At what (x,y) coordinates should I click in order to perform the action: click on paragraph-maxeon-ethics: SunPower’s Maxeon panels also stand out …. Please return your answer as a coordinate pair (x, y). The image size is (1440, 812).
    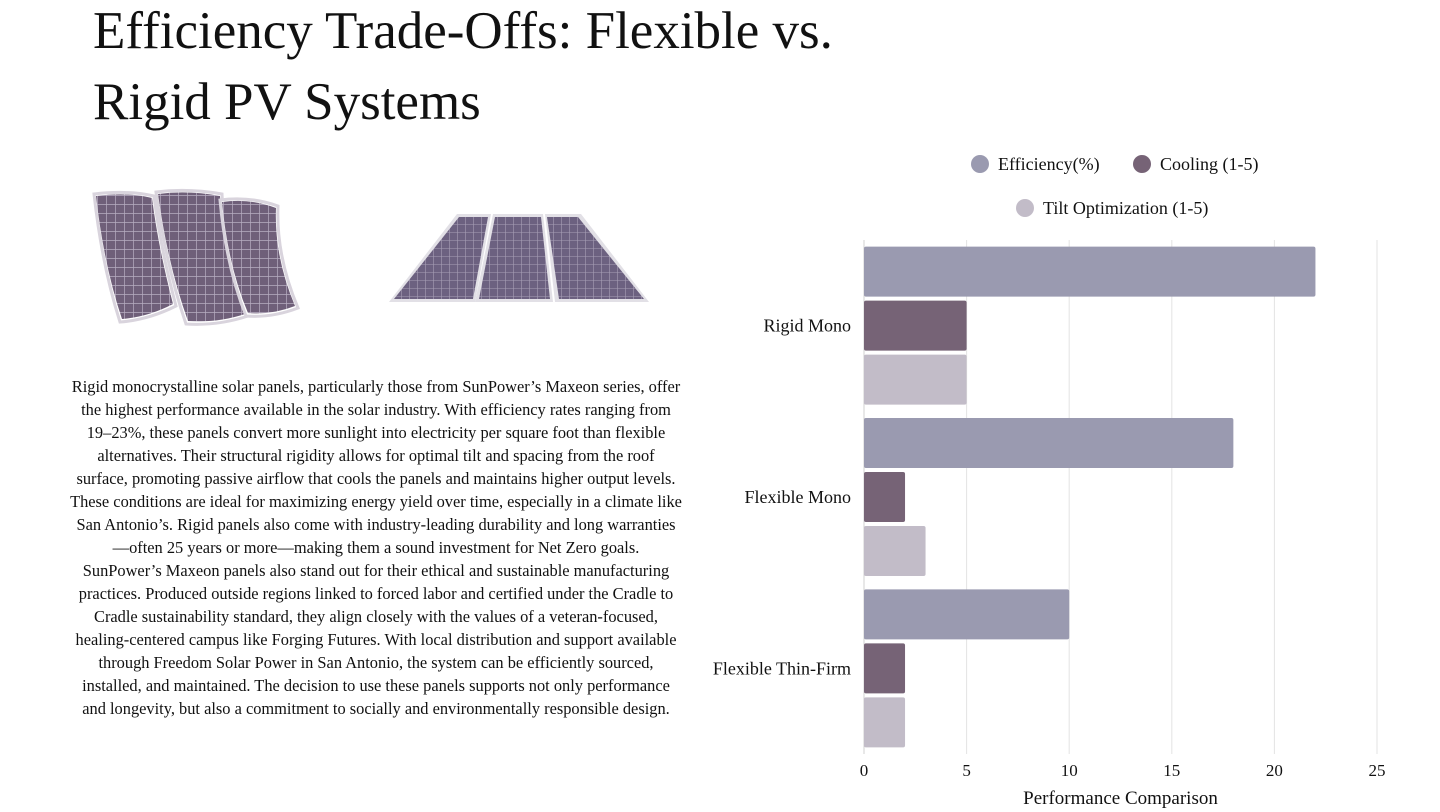
    Looking at the image, I should click on (376, 639).